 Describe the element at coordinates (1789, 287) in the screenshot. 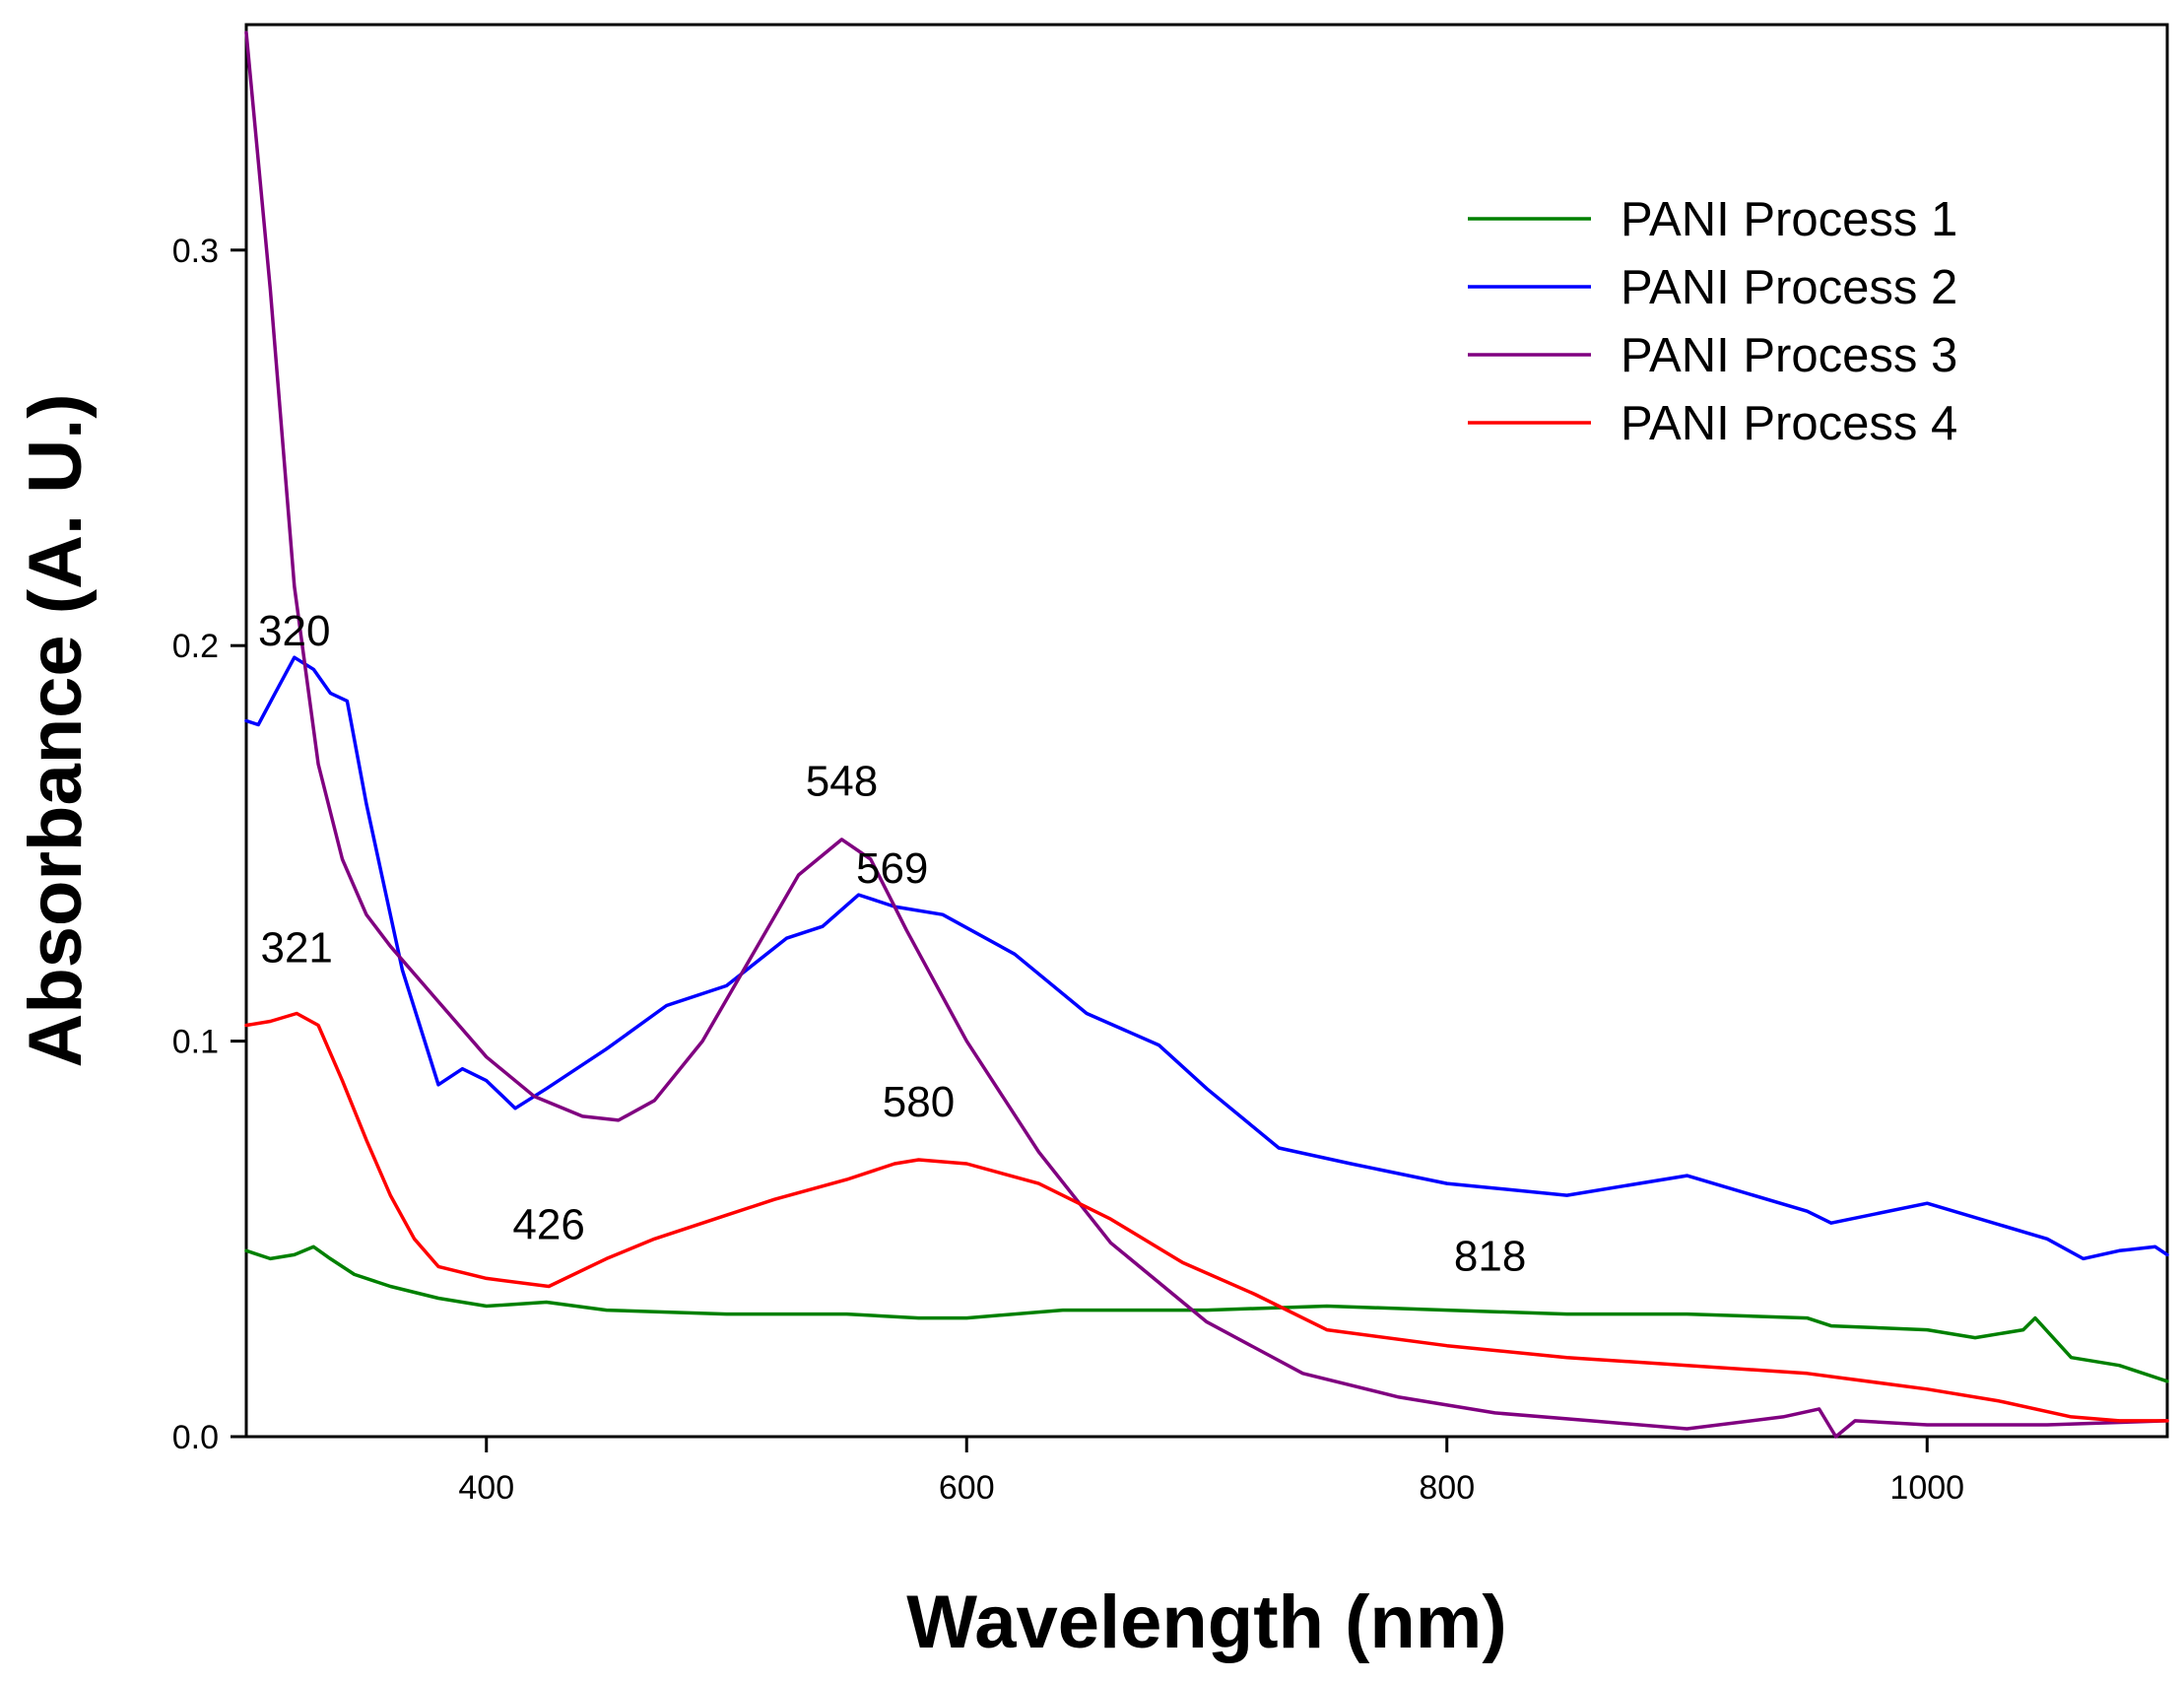

I see `legend-label: PANI Process 2` at that location.